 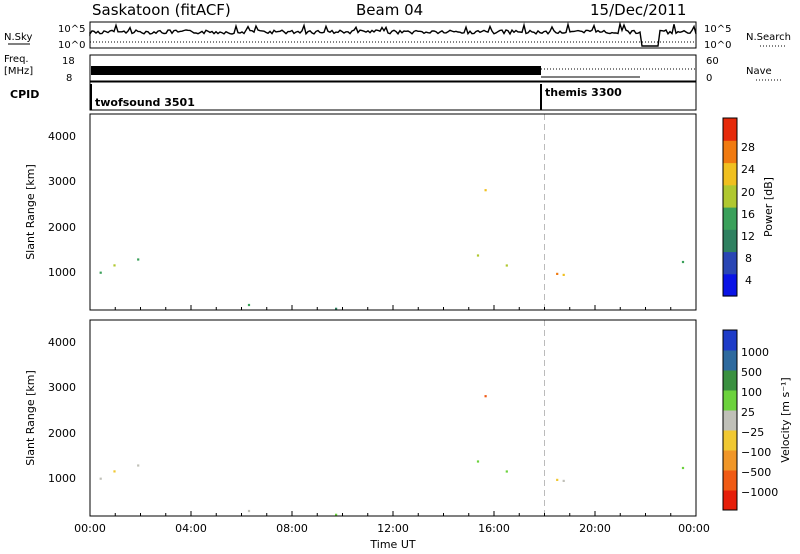 I want to click on xtick-5: 20:00, so click(x=595, y=528).